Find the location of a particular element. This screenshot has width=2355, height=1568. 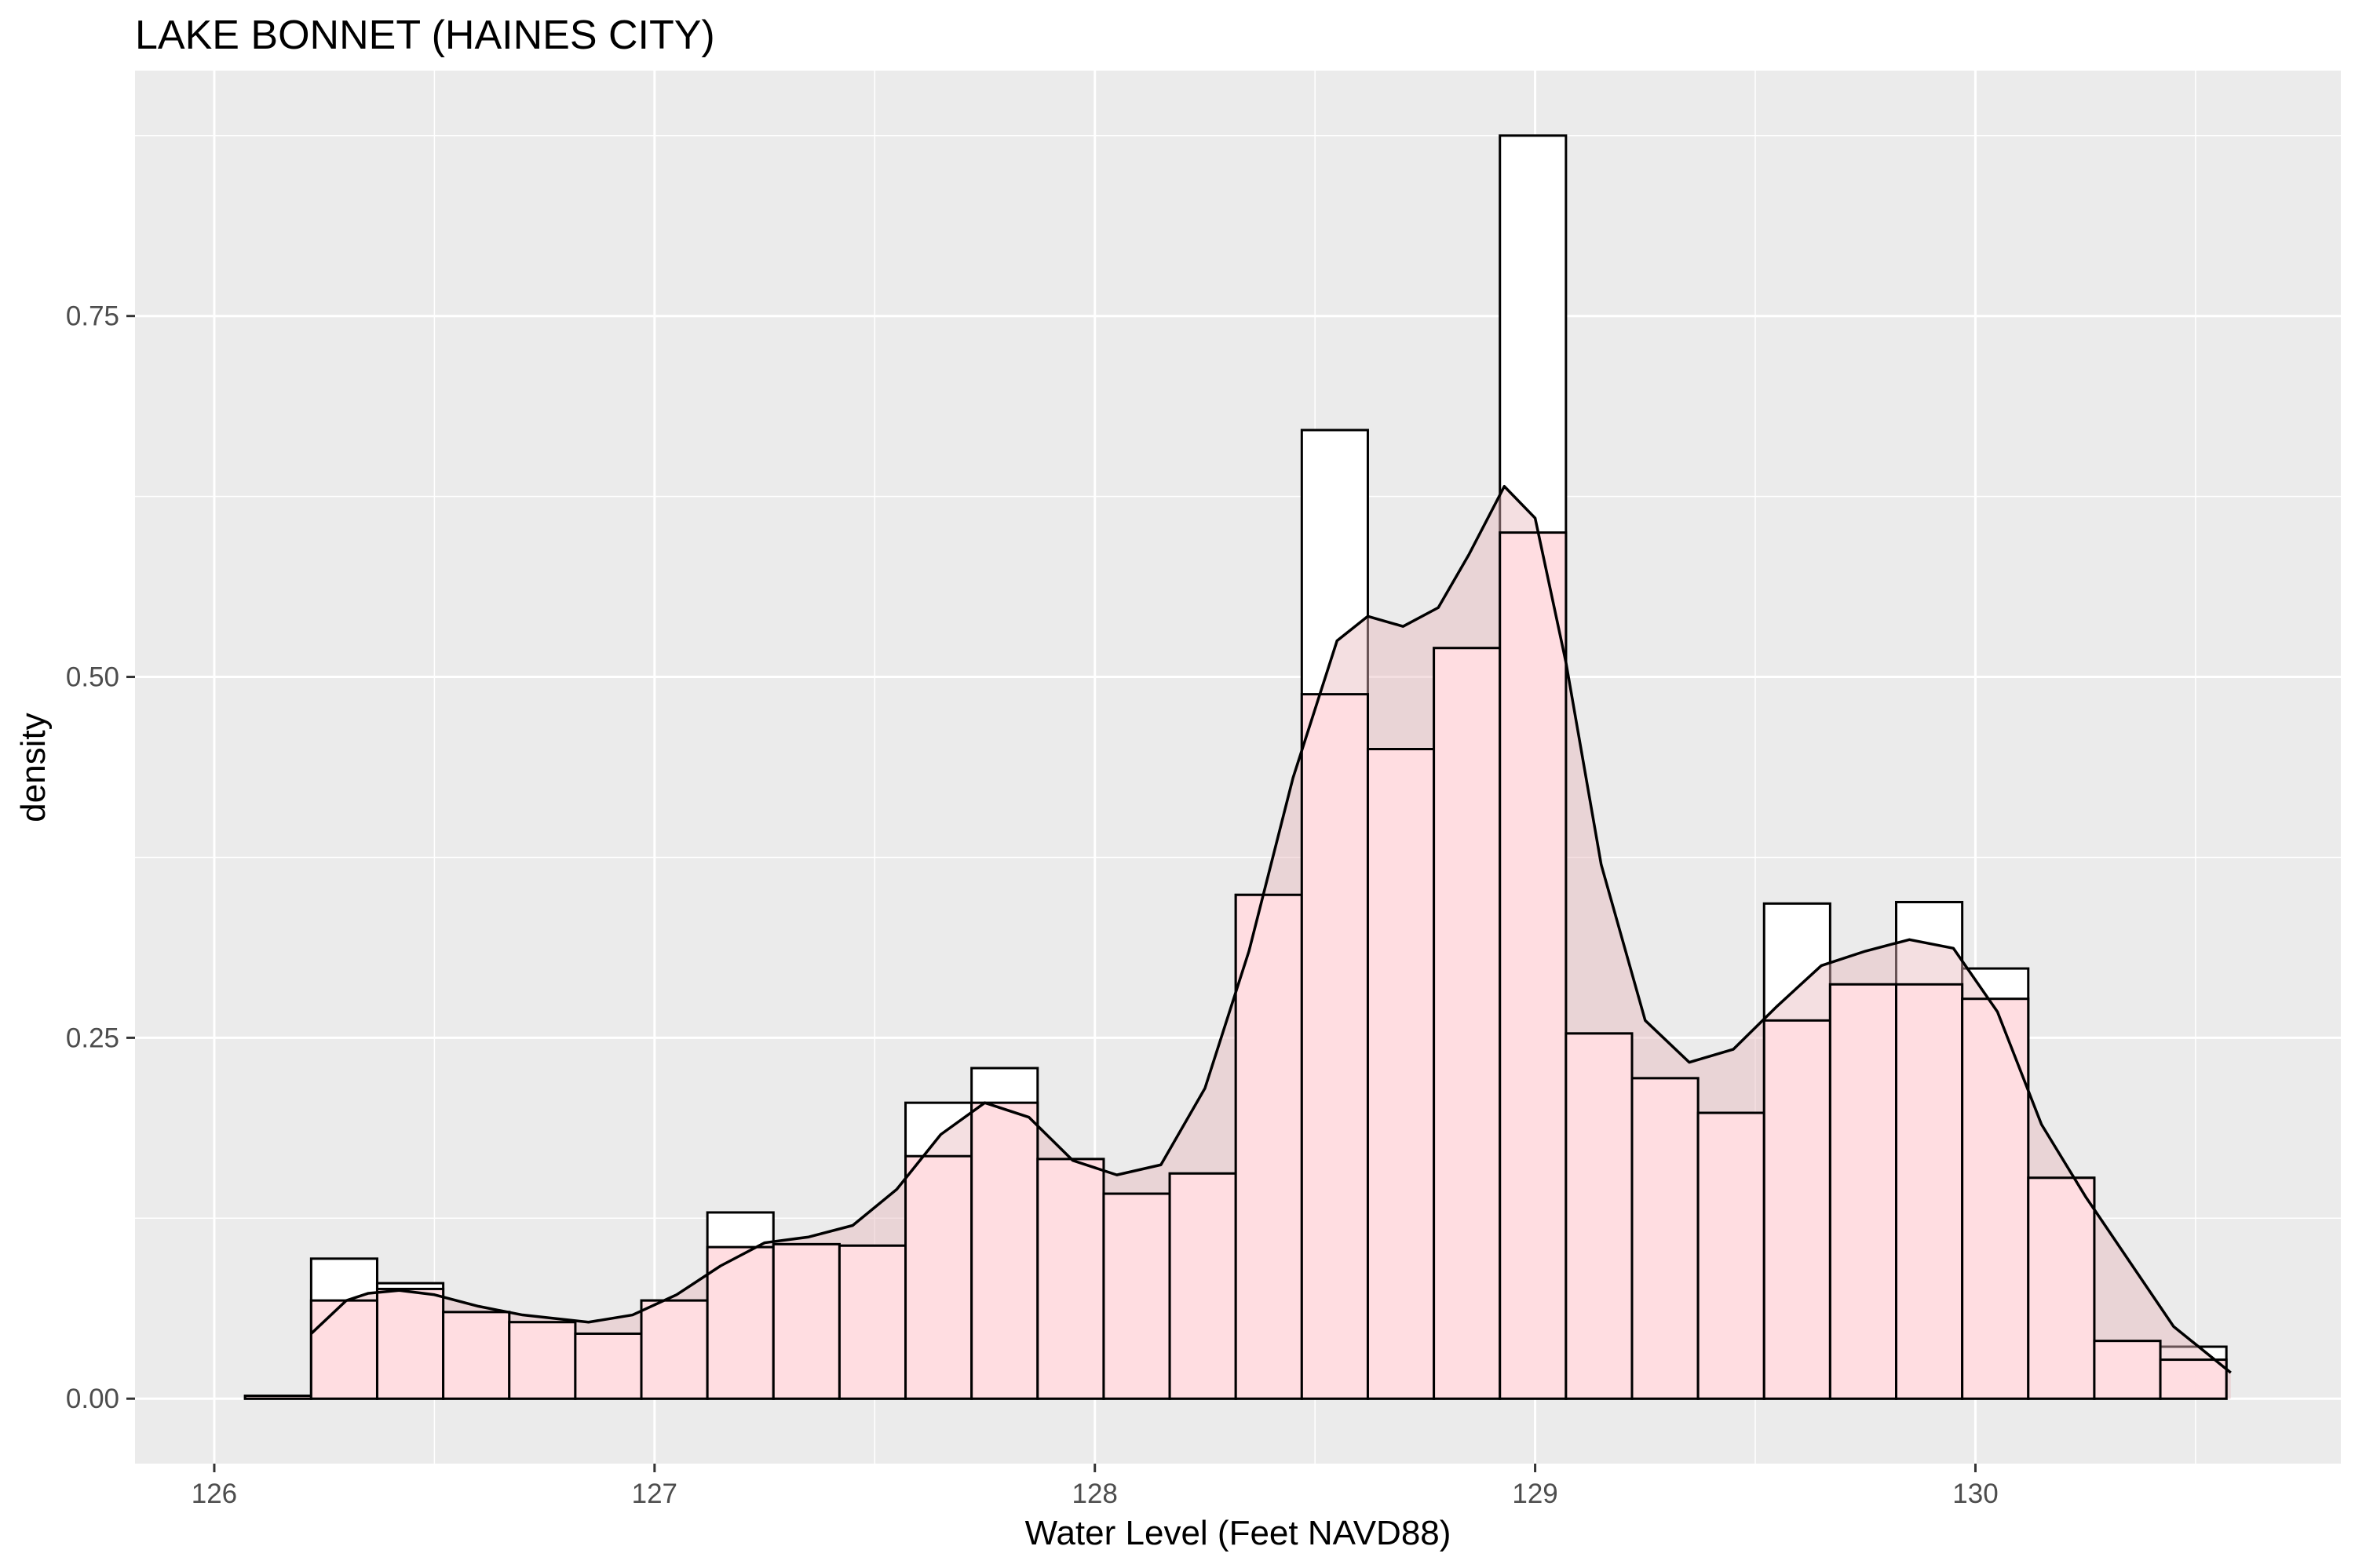

x-tick-label: 127 is located at coordinates (654, 1494).